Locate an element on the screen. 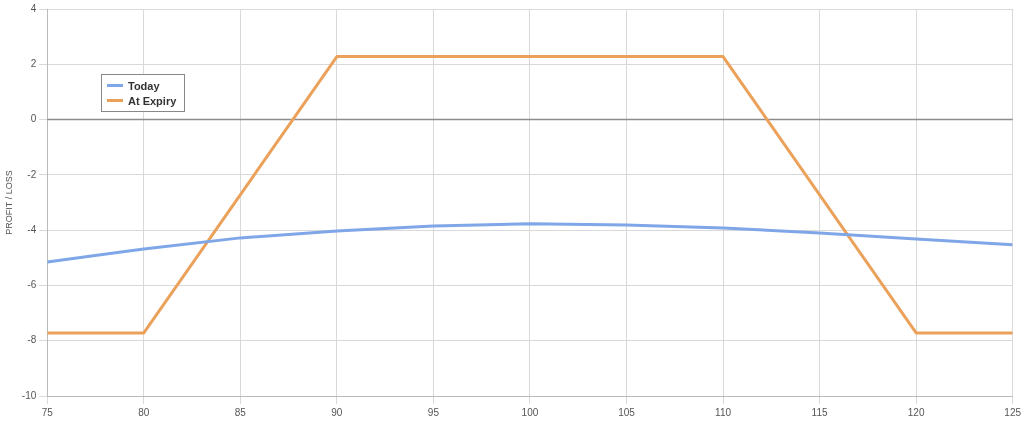 The height and width of the screenshot is (422, 1024). y-tick-label: -4 is located at coordinates (32, 229).